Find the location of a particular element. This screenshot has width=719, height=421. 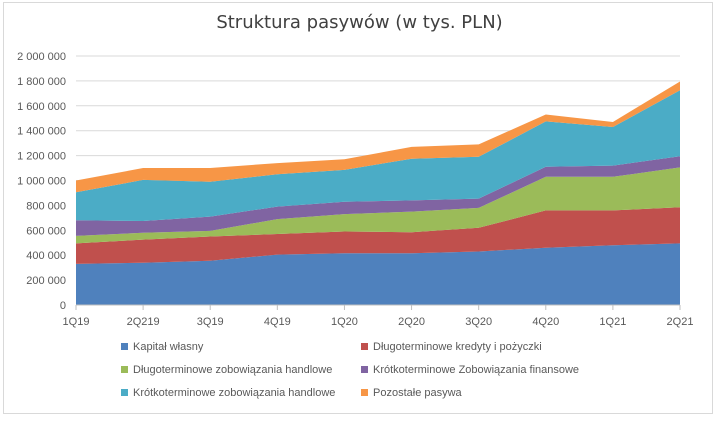

y-tick-label: 2 000 000 is located at coordinates (41, 57).